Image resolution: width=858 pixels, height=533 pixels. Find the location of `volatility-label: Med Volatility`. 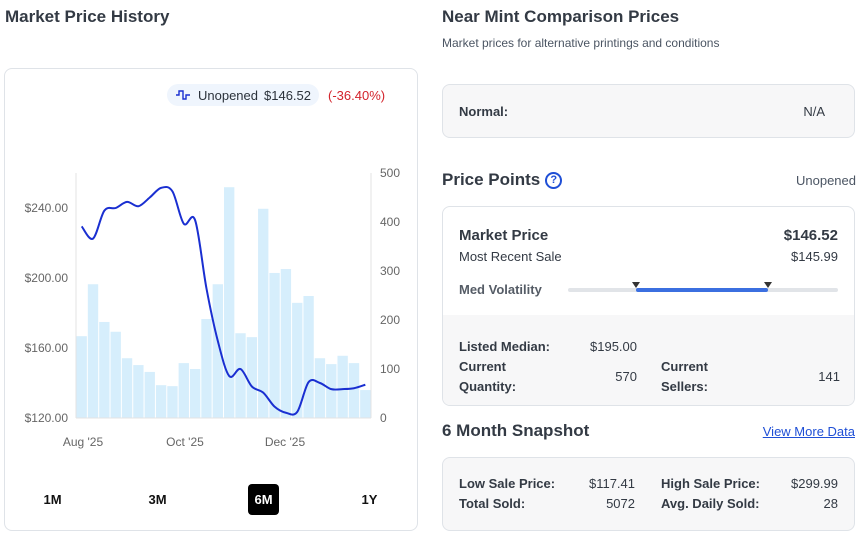

volatility-label: Med Volatility is located at coordinates (500, 289).